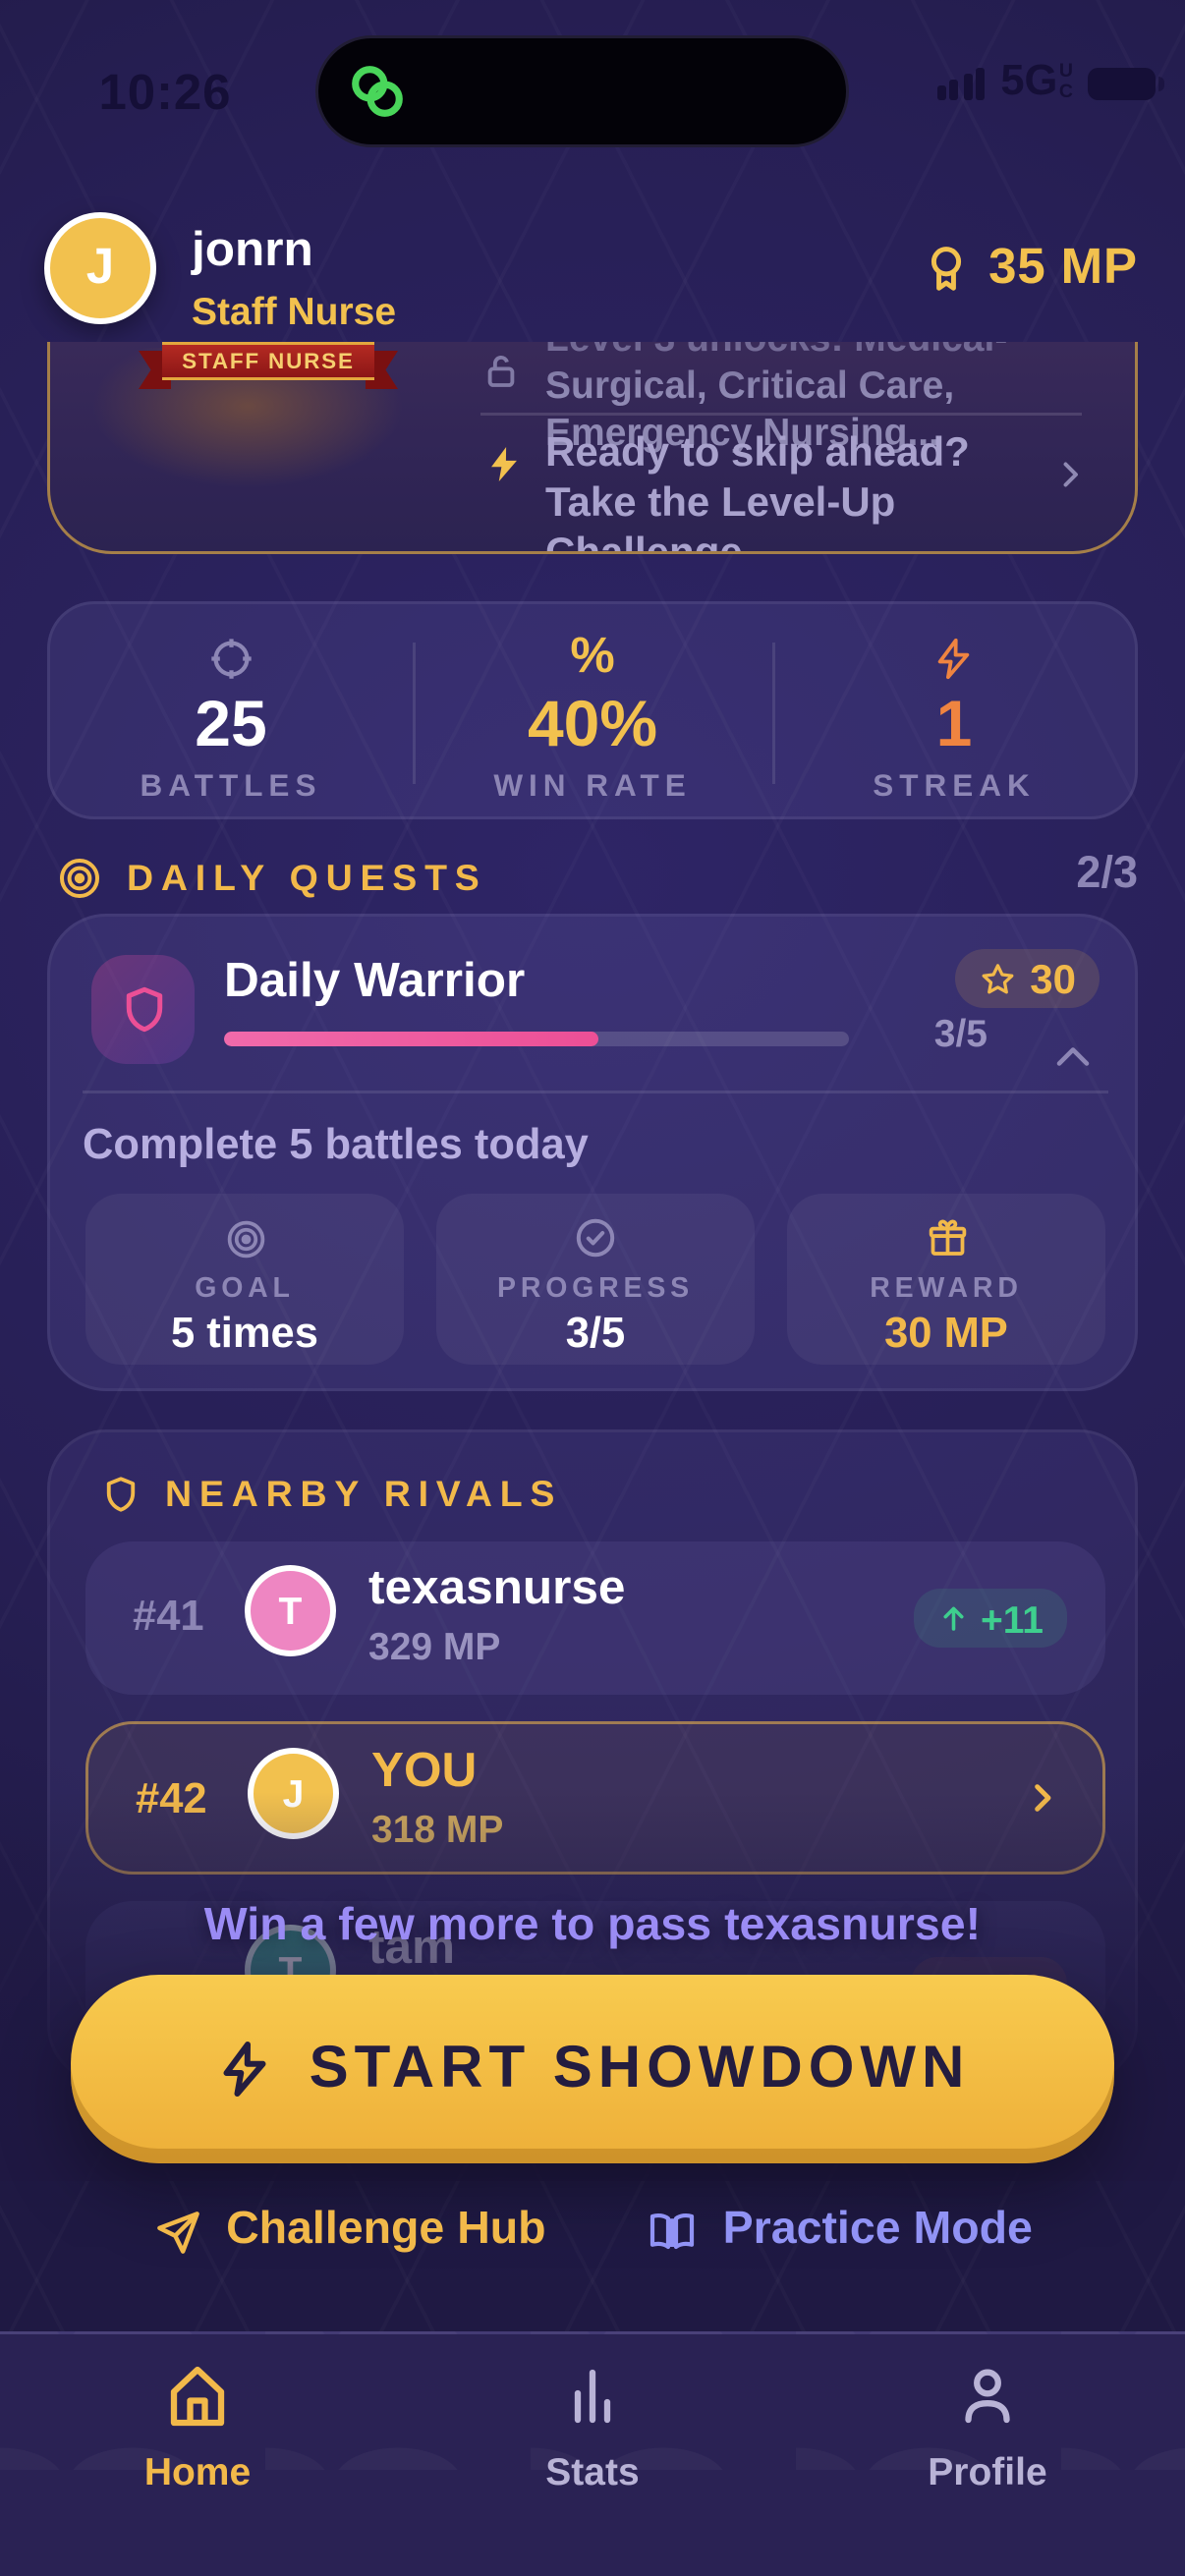  I want to click on quest-progress-label: 3/5, so click(961, 1033).